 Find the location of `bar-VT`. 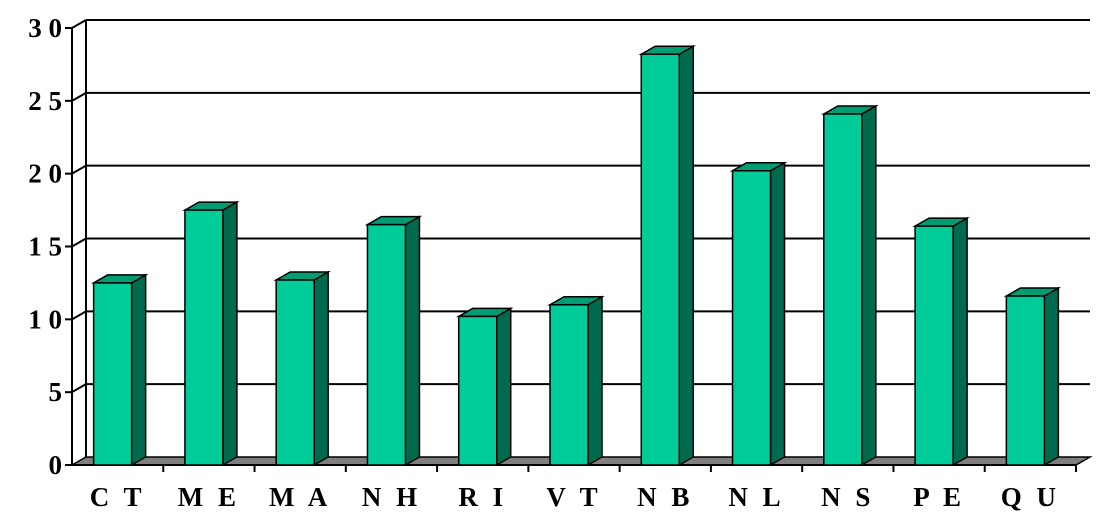

bar-VT is located at coordinates (576, 381).